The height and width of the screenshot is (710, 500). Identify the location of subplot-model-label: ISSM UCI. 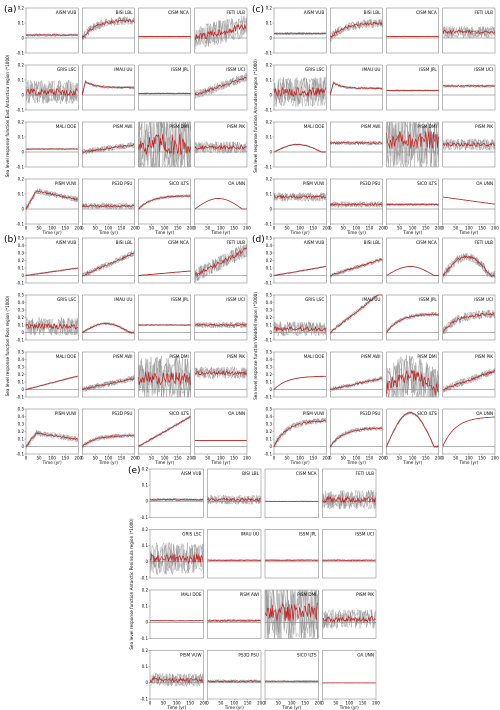
(235, 69).